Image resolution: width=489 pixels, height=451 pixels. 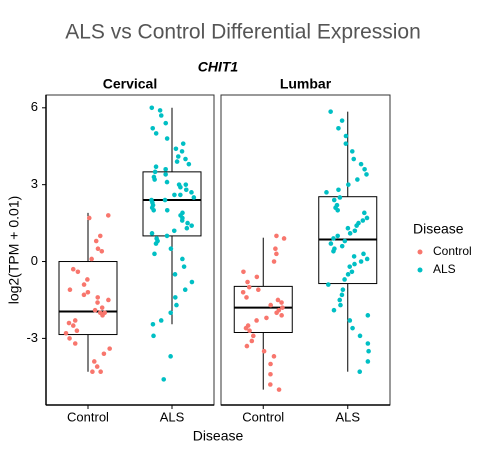 I want to click on facet-title: Cervical, so click(x=130, y=84).